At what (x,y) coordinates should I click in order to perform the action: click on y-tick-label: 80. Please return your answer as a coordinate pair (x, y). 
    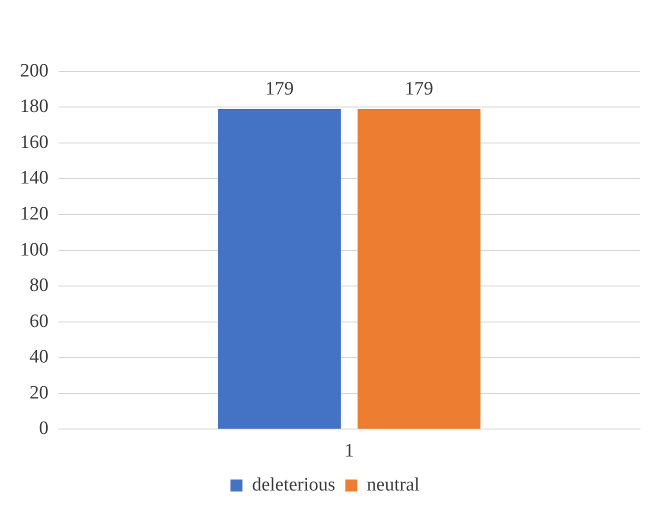
    Looking at the image, I should click on (39, 285).